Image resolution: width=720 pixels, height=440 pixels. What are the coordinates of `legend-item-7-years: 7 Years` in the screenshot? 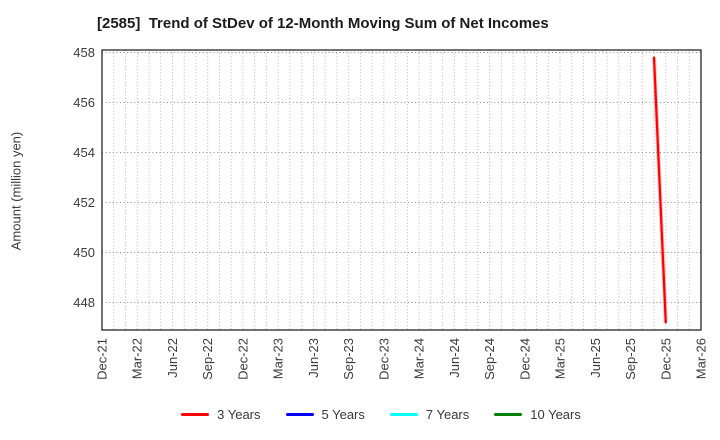 It's located at (429, 414).